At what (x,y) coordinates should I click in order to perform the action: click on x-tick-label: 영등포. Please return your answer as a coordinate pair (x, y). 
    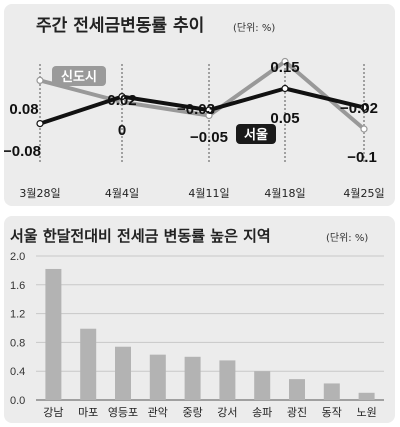
    Looking at the image, I should click on (123, 412).